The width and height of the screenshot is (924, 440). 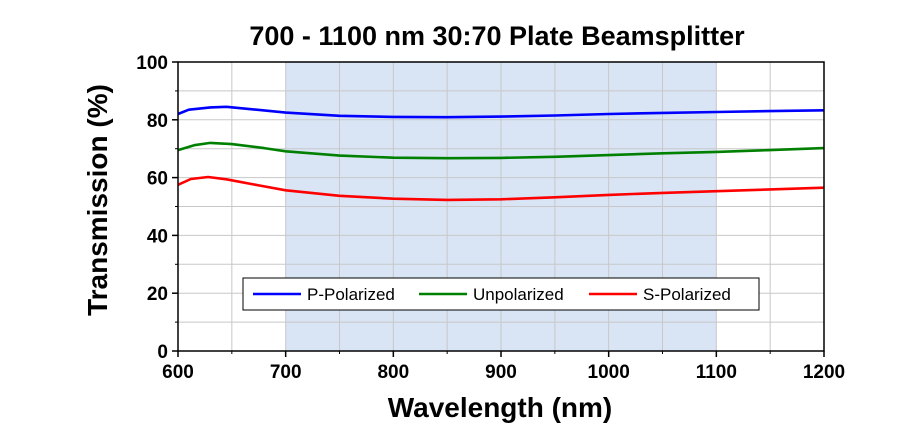 What do you see at coordinates (501, 188) in the screenshot?
I see `series-line-s-polarized` at bounding box center [501, 188].